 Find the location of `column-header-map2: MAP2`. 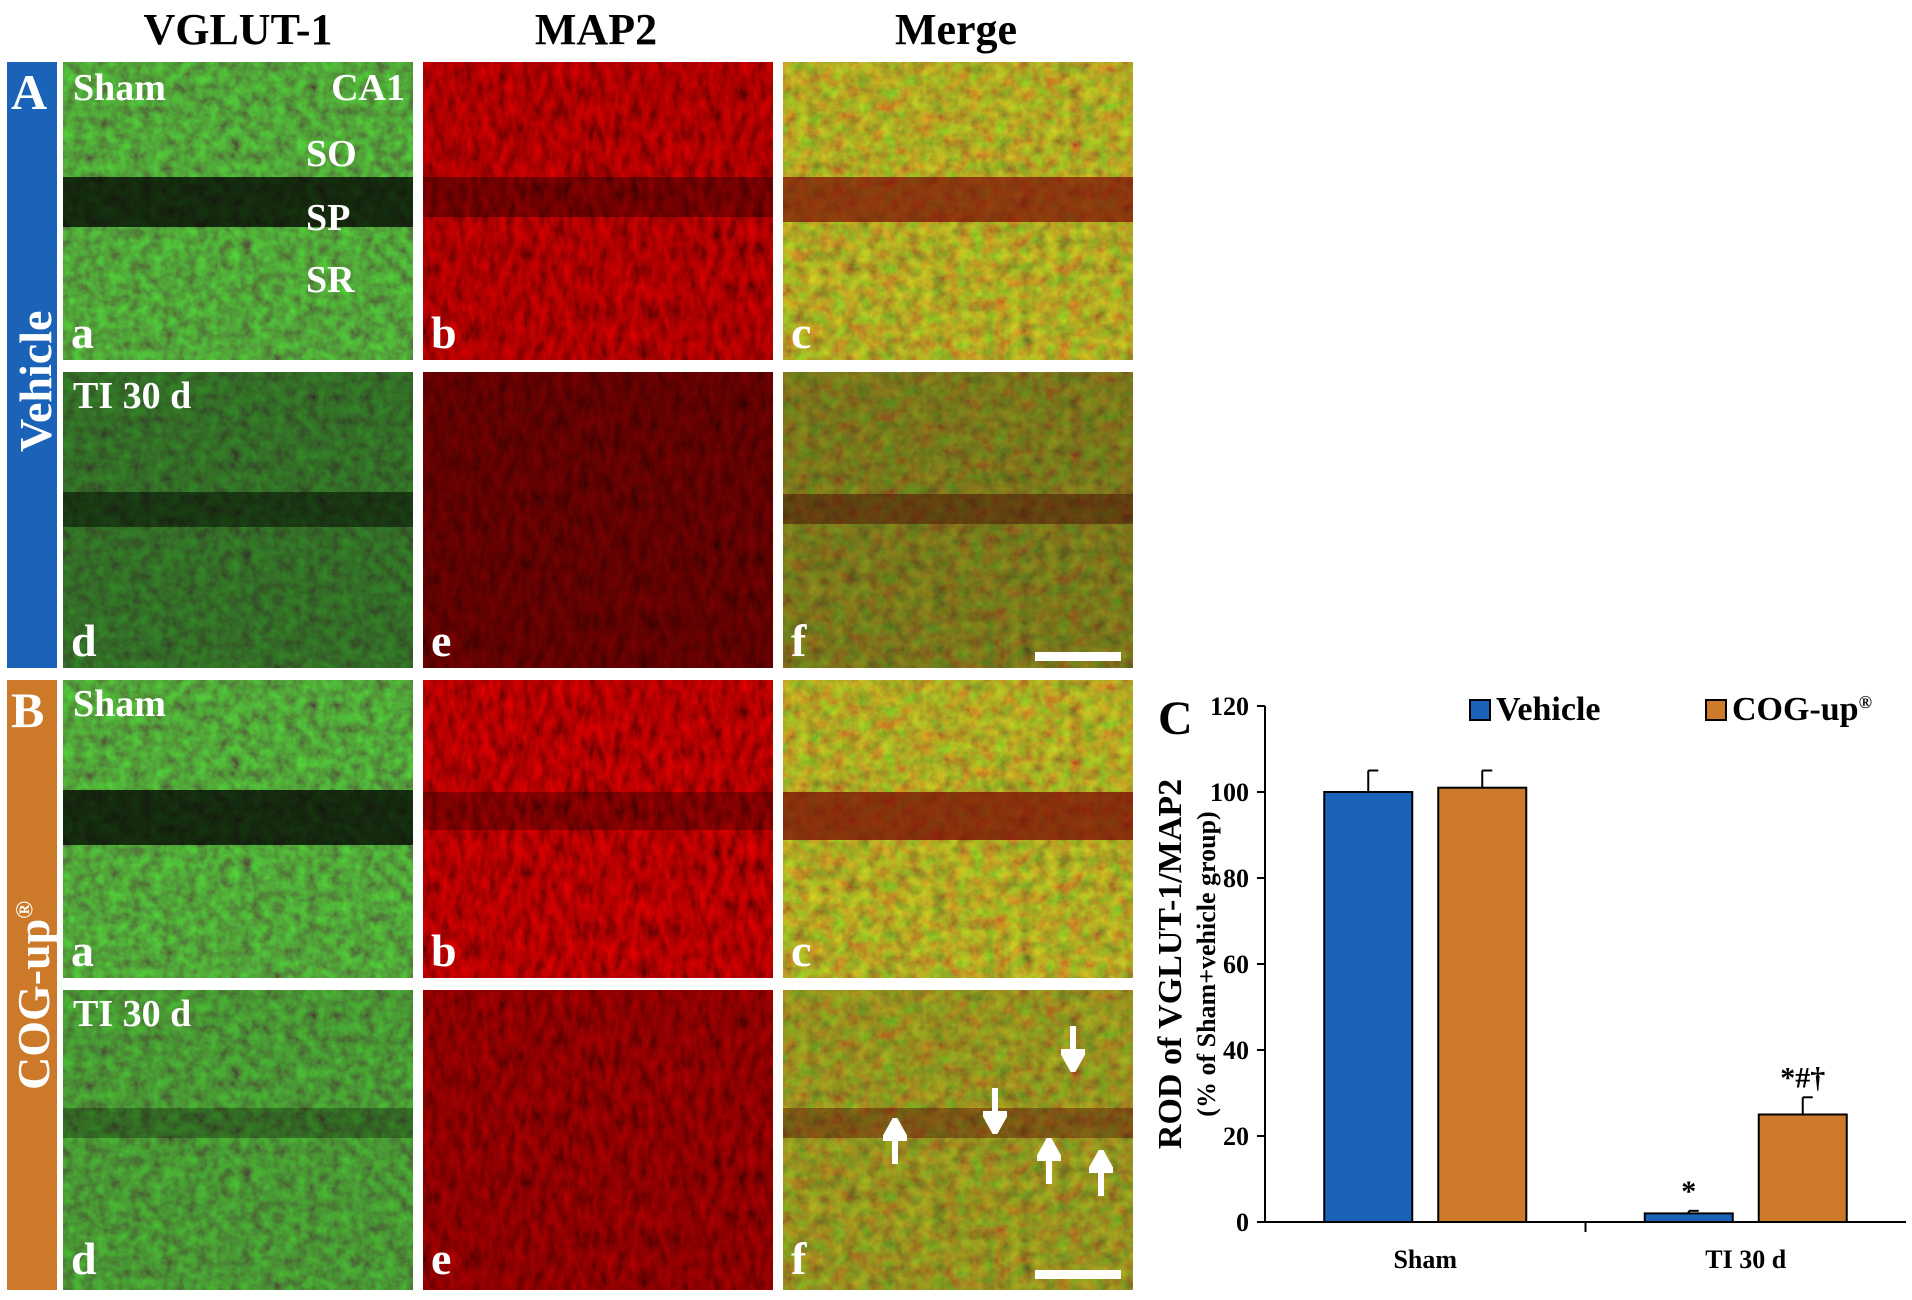

column-header-map2: MAP2 is located at coordinates (596, 29).